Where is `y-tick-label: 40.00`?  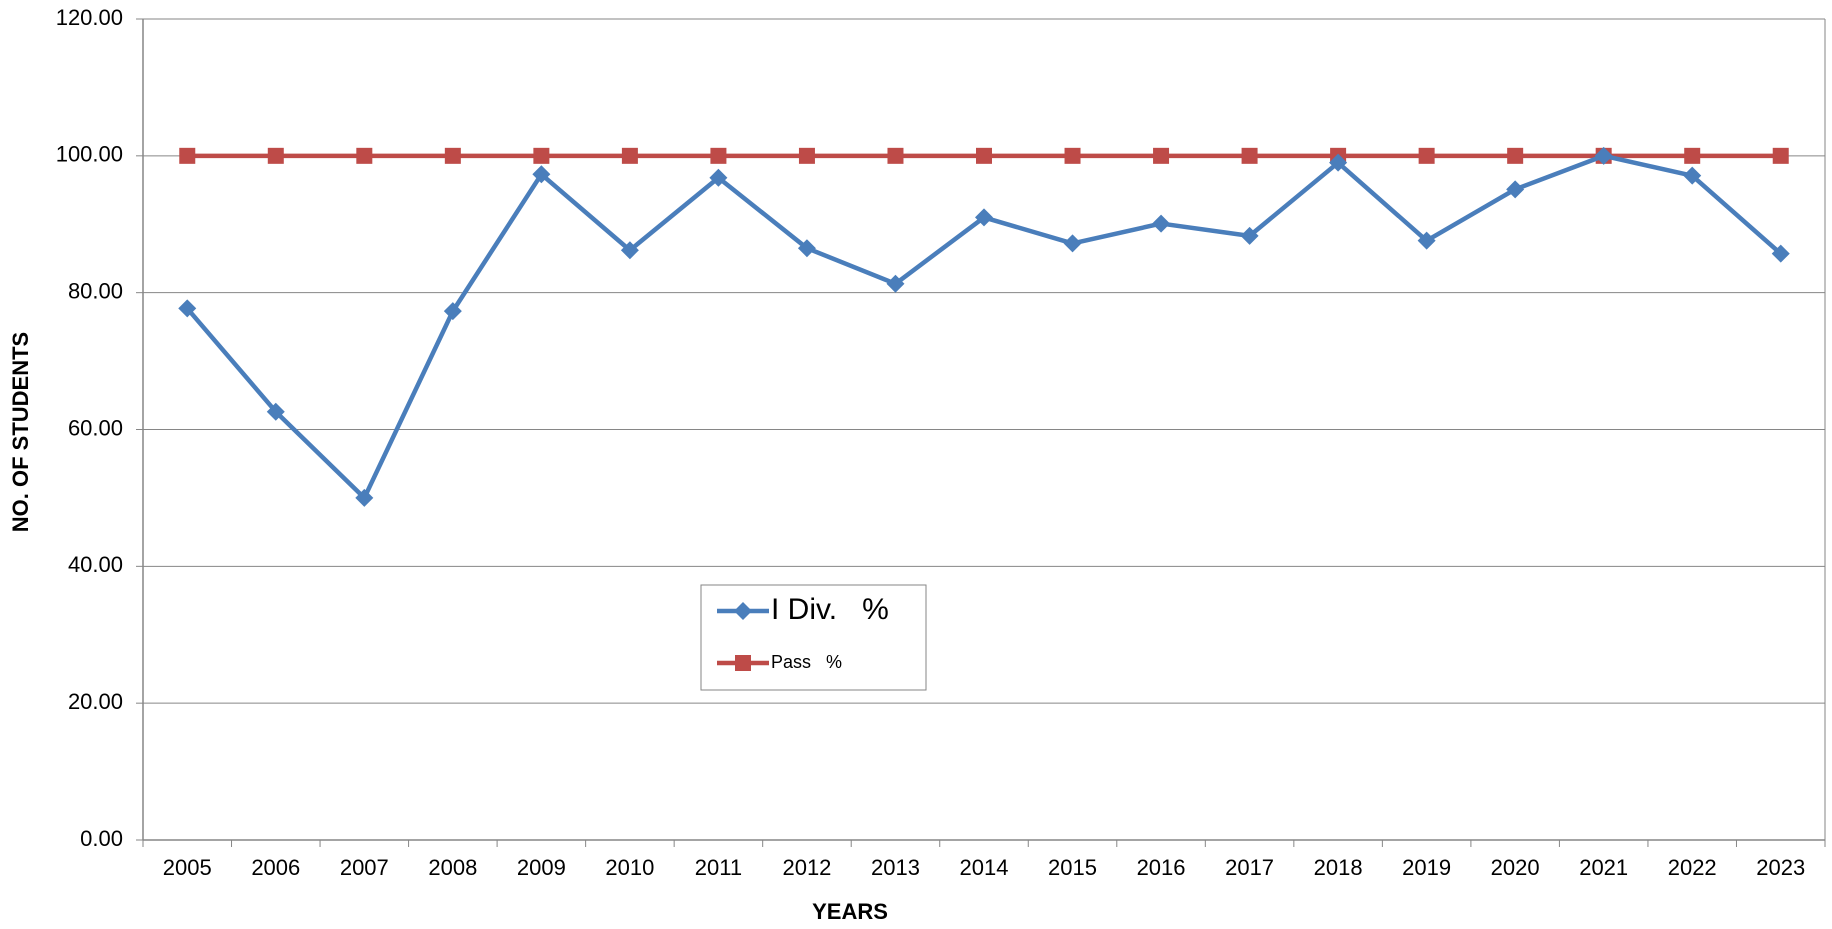
y-tick-label: 40.00 is located at coordinates (95, 564).